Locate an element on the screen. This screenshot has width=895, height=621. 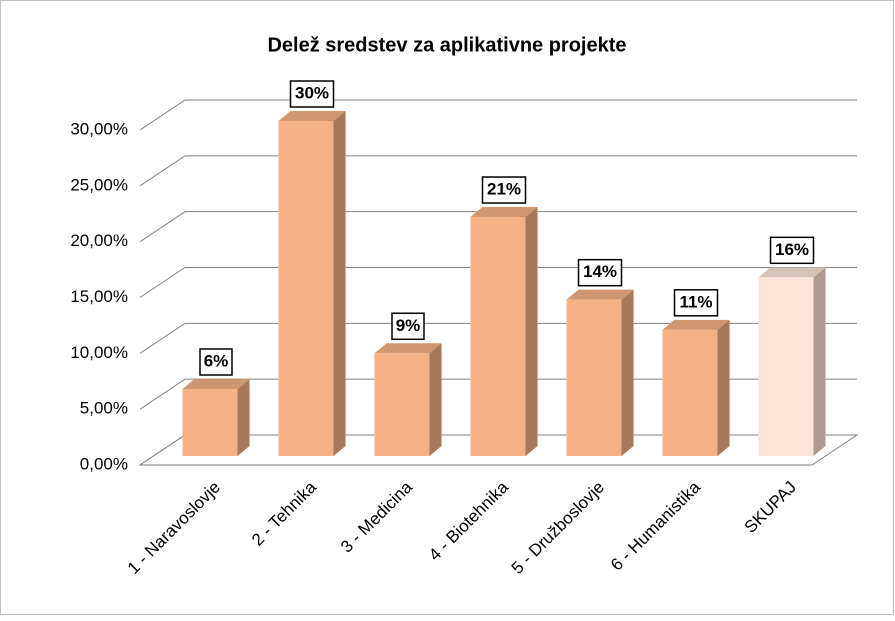
y-tick-label: 30,00% is located at coordinates (99, 128).